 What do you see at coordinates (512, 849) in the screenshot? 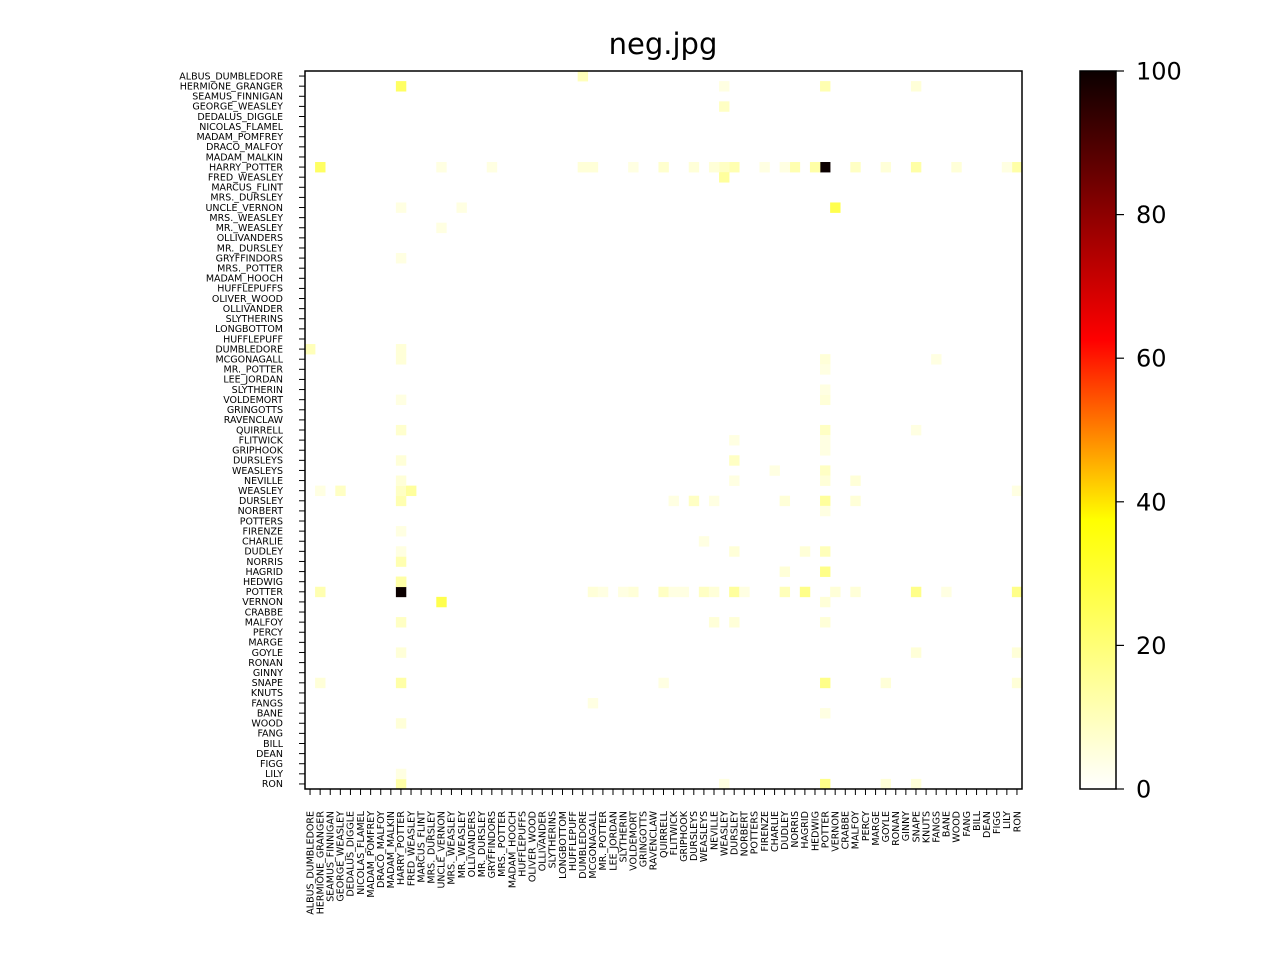
I see `x-tick-label: MADAM_HOOCH` at bounding box center [512, 849].